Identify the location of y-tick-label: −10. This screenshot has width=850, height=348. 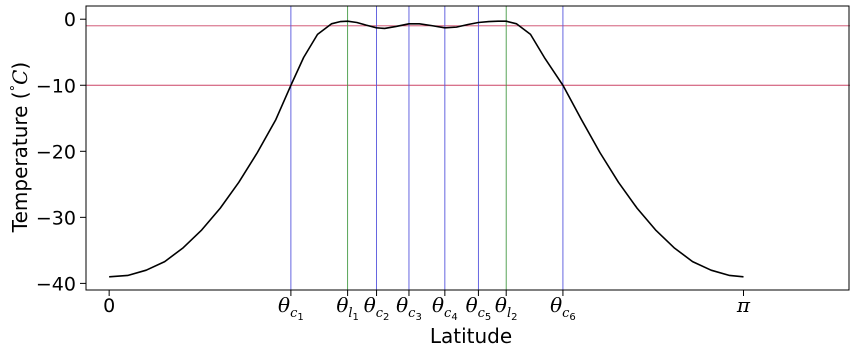
(56, 86).